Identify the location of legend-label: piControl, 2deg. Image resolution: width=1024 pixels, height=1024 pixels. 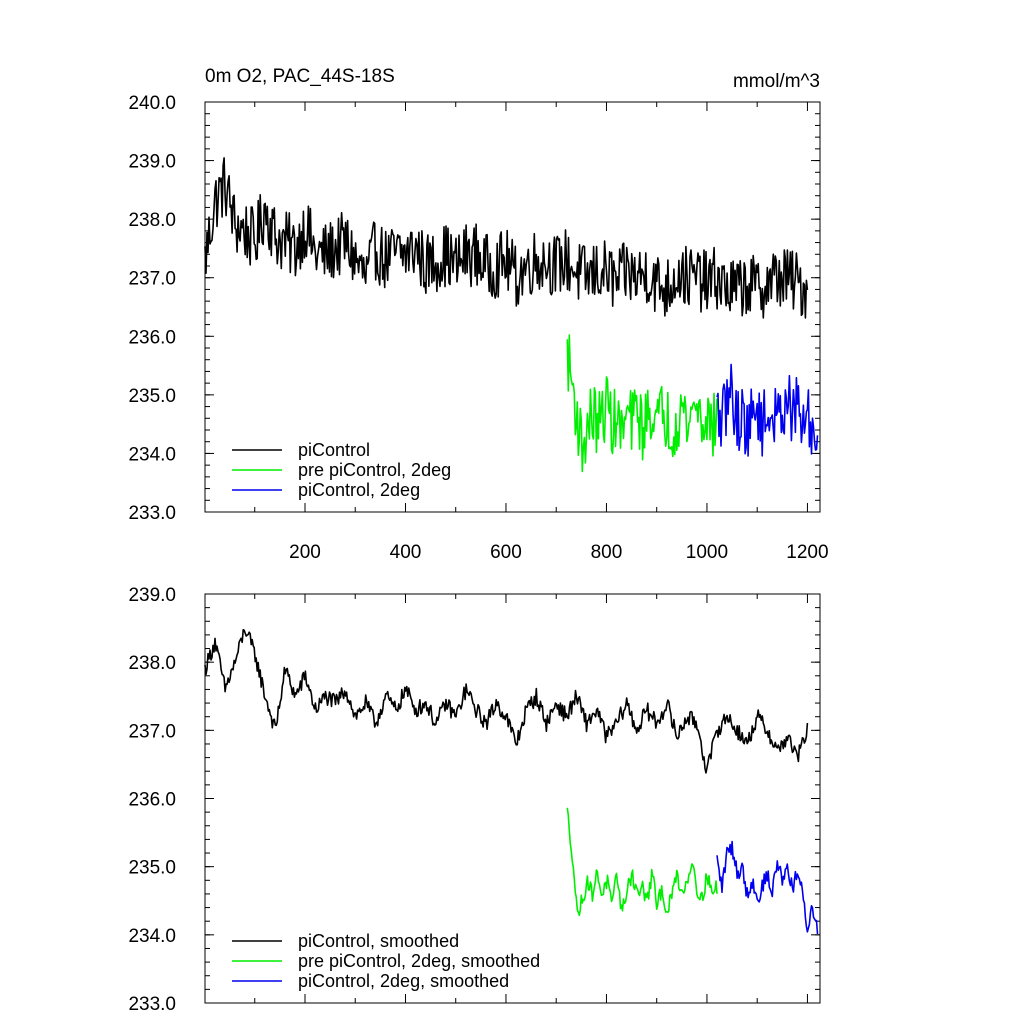
(359, 490).